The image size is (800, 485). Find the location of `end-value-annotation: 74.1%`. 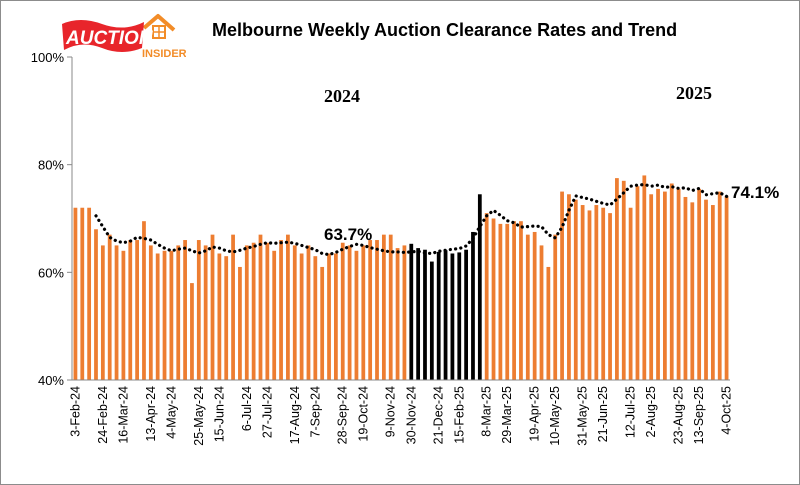

end-value-annotation: 74.1% is located at coordinates (755, 192).